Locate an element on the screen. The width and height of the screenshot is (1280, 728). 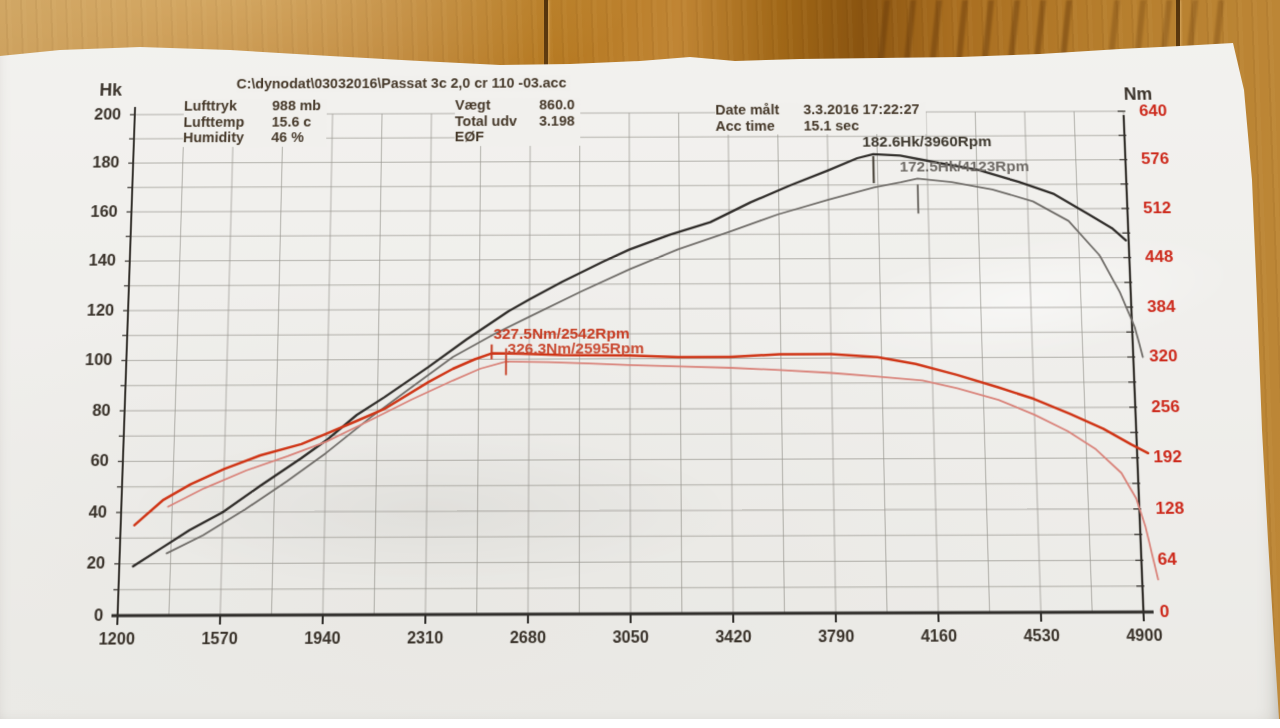
info-row: EØF is located at coordinates (515, 137).